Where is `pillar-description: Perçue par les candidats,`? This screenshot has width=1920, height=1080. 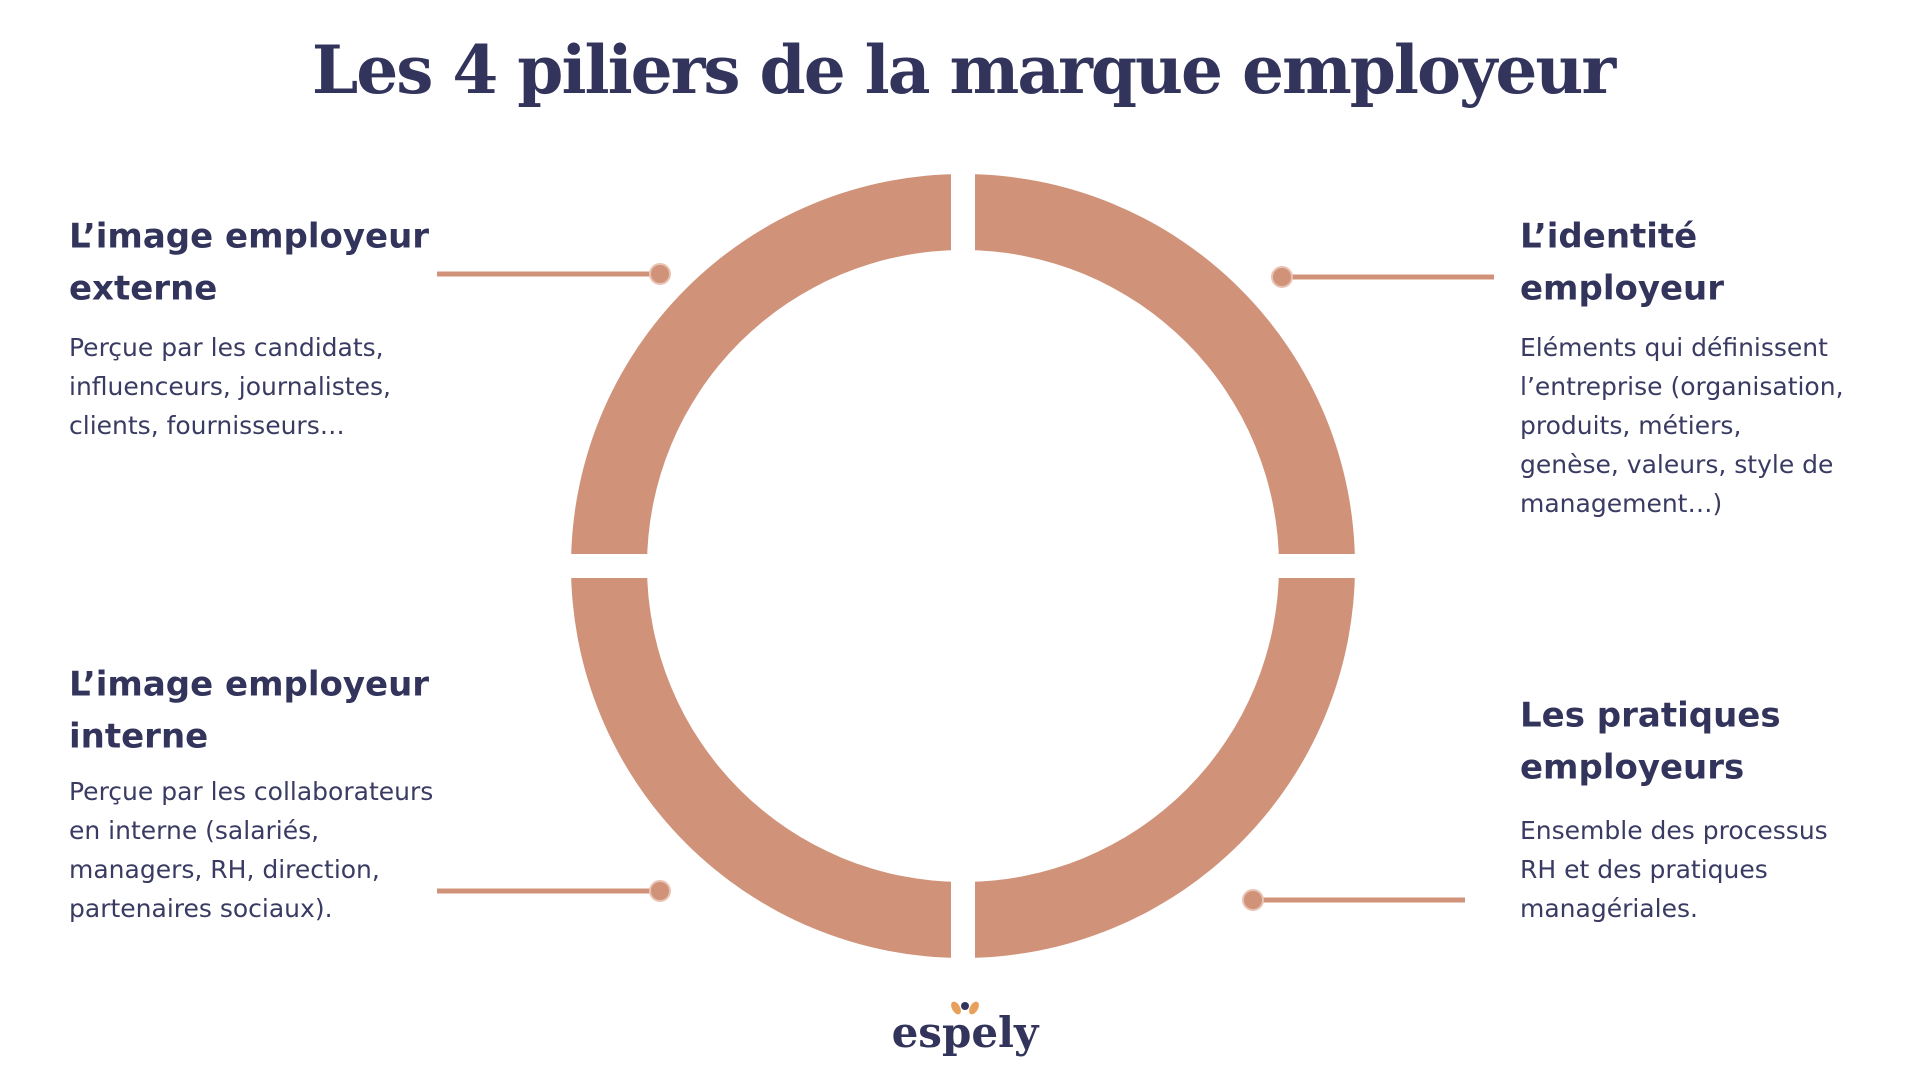
pillar-description: Perçue par les candidats, is located at coordinates (226, 347).